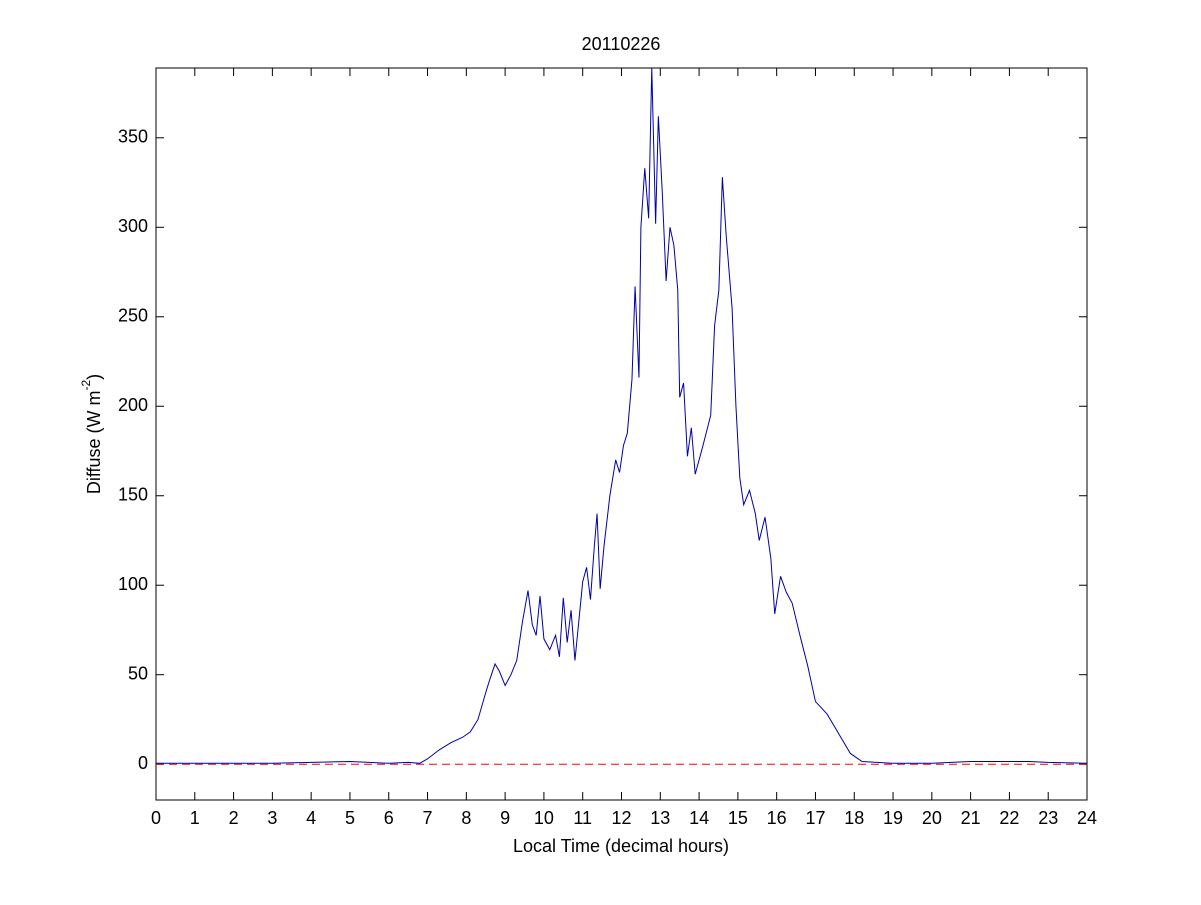 The image size is (1201, 905). Describe the element at coordinates (621, 818) in the screenshot. I see `x-tick-label: 12` at that location.